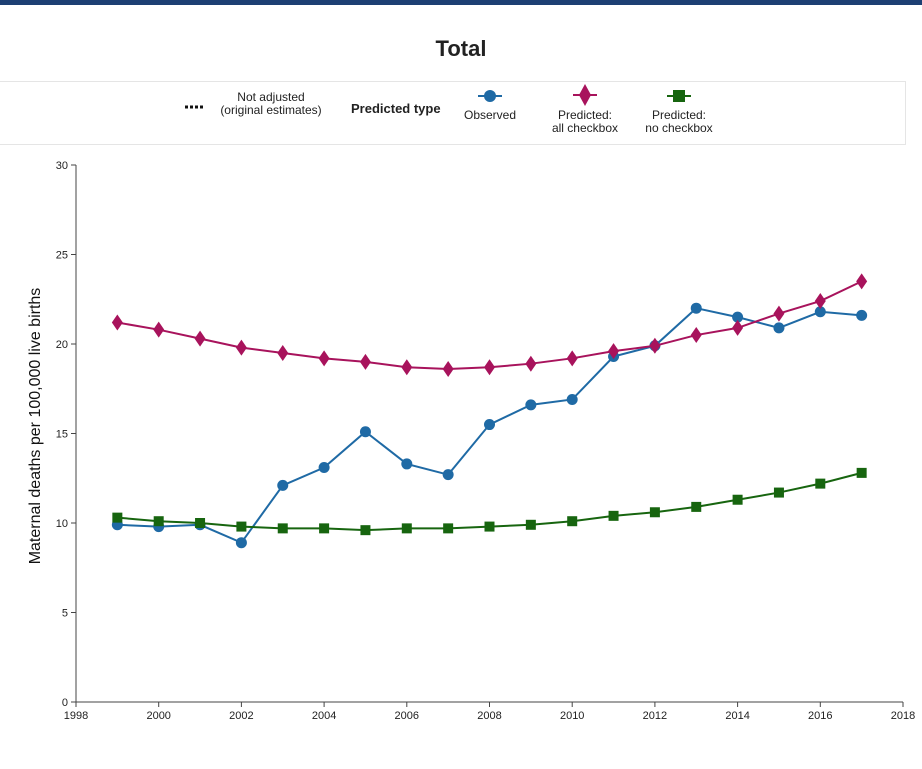 Image resolution: width=922 pixels, height=769 pixels. I want to click on x-tick-label: 2000, so click(158, 716).